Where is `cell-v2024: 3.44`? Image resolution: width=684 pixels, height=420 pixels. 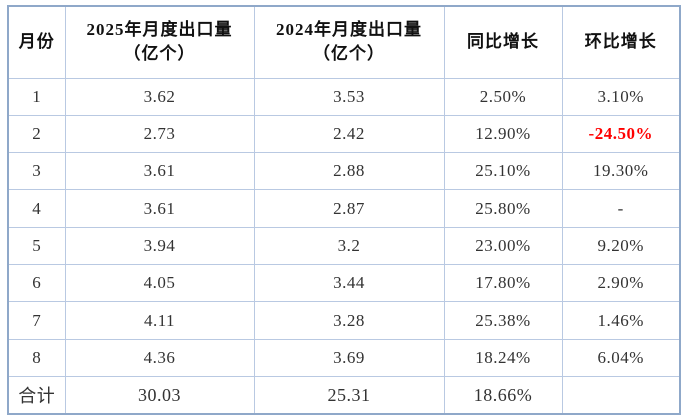 cell-v2024: 3.44 is located at coordinates (349, 283).